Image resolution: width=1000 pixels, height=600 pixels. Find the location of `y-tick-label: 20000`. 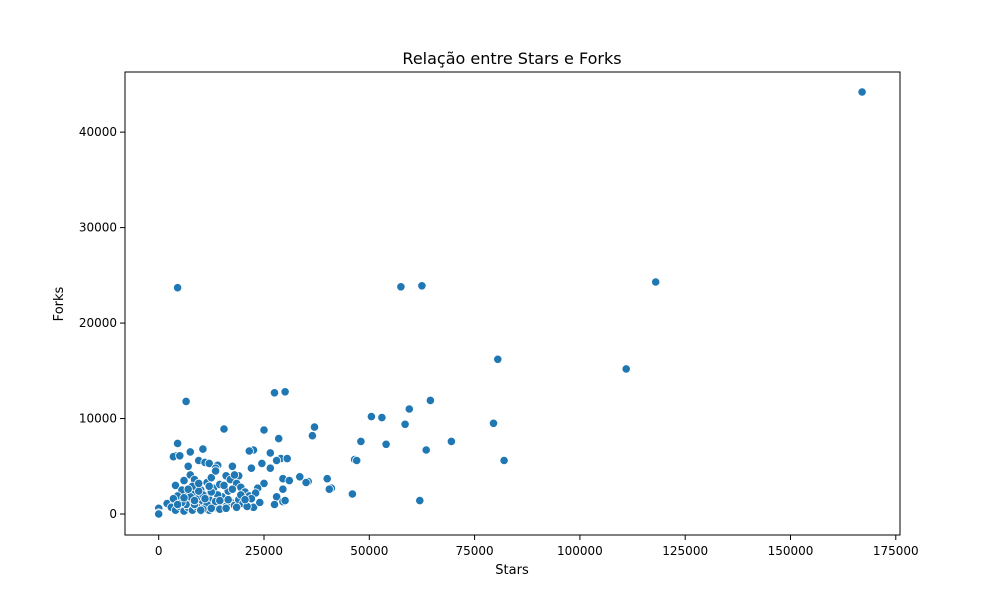

y-tick-label: 20000 is located at coordinates (98, 323).